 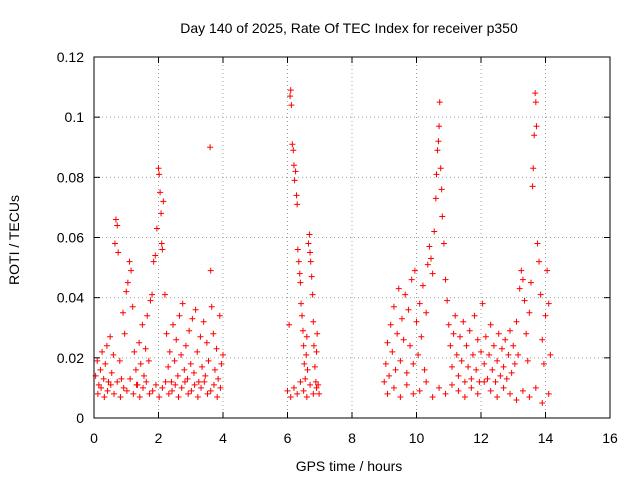 What do you see at coordinates (610, 438) in the screenshot?
I see `x-tick-label: 16` at bounding box center [610, 438].